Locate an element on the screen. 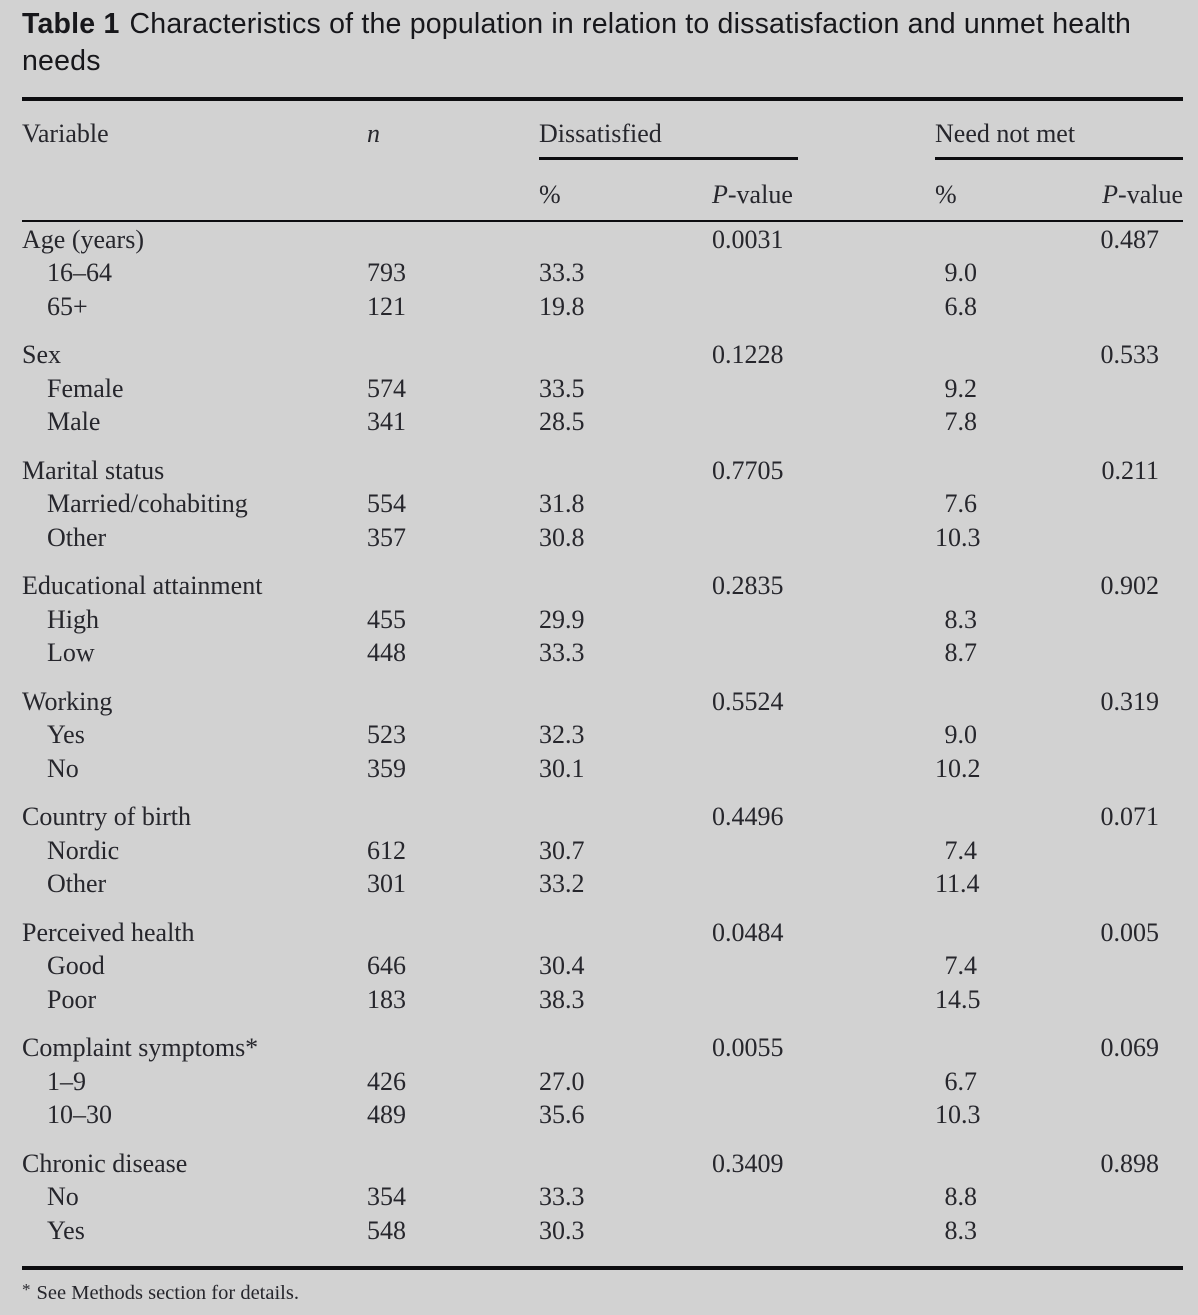 The width and height of the screenshot is (1198, 1315). group-header-row: Working 0.5524 0.319 is located at coordinates (602, 702).